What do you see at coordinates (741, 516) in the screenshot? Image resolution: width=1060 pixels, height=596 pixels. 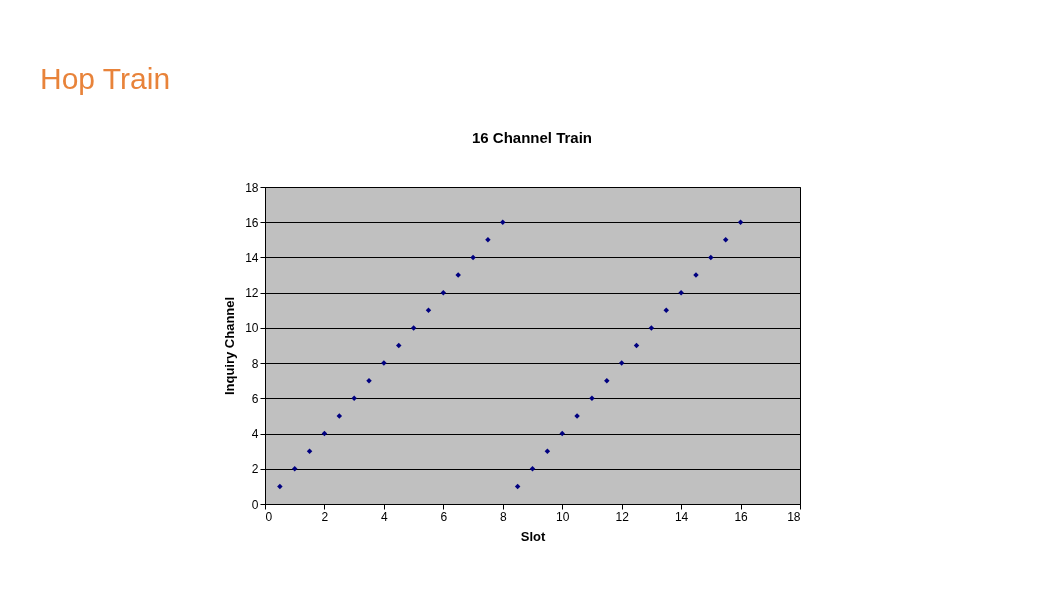 I see `x-tick-label: 16` at bounding box center [741, 516].